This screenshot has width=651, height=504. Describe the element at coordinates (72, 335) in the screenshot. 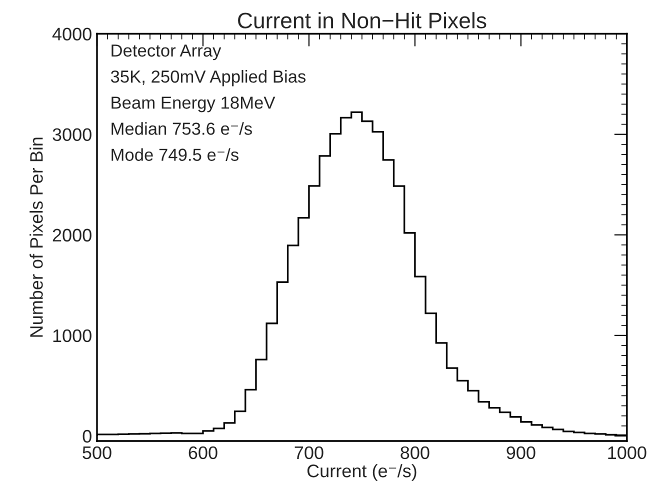

I see `y-tick-label: 1000` at that location.